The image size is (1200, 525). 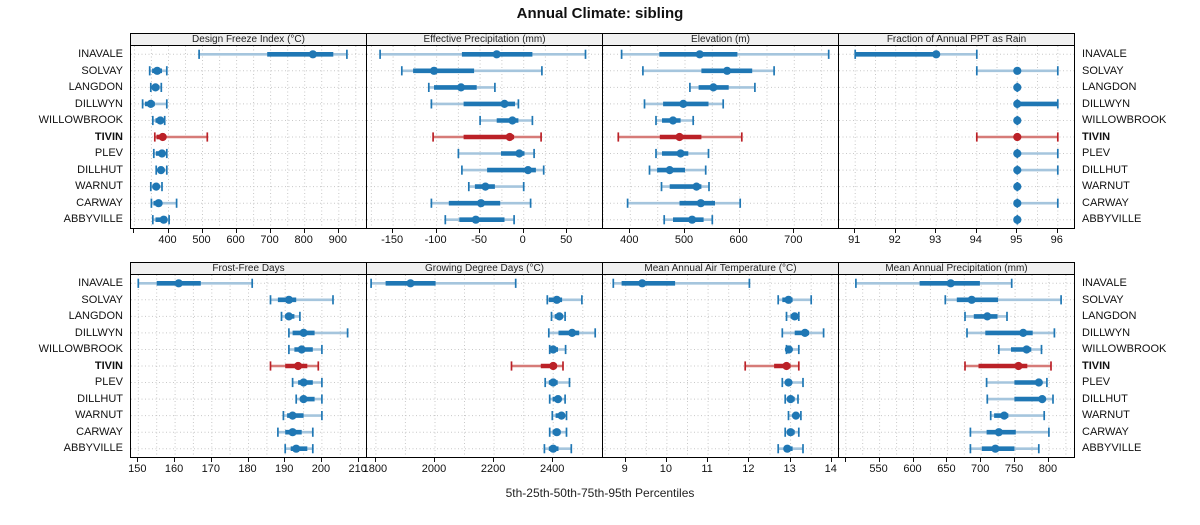 I want to click on axis-tick-label: 13, so click(x=789, y=469).